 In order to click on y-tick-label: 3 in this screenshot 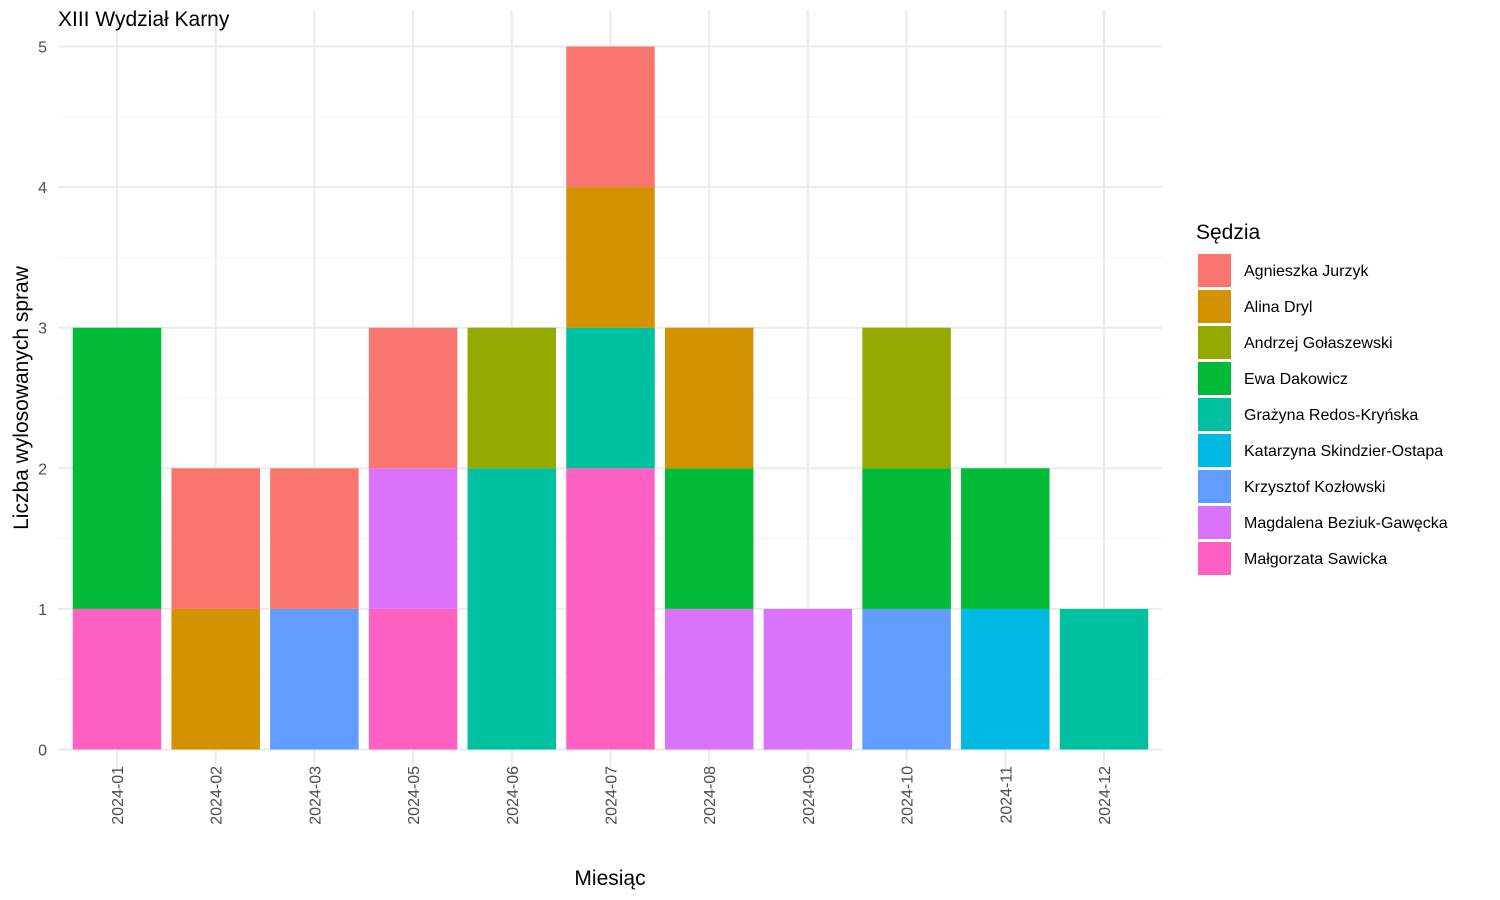, I will do `click(42, 329)`.